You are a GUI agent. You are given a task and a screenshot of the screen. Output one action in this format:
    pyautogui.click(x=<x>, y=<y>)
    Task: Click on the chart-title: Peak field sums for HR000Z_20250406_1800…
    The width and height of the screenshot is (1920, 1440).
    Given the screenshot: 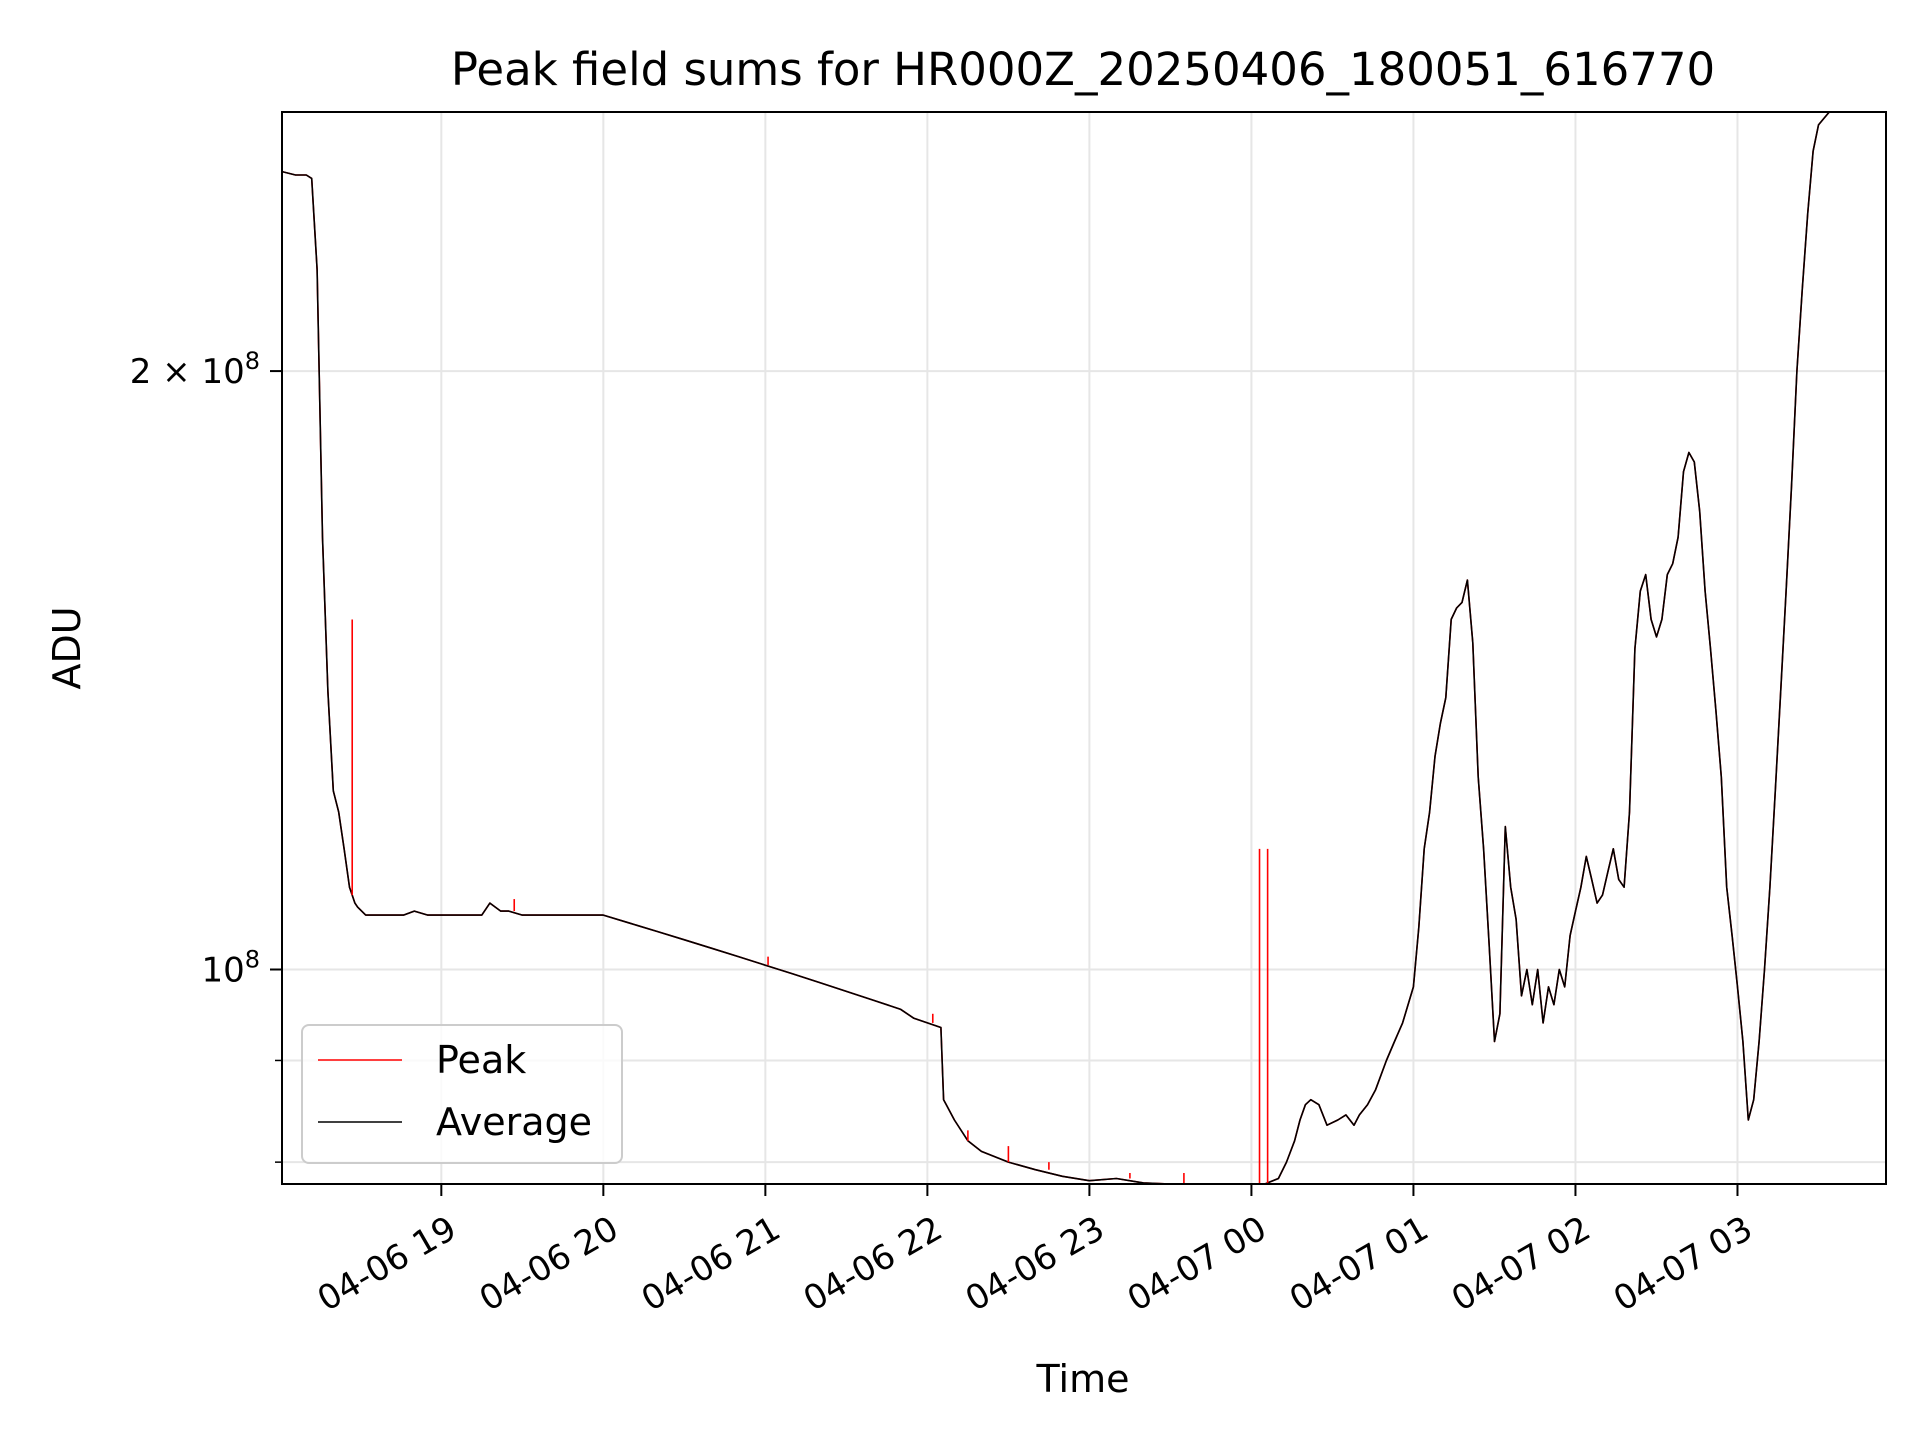 What is the action you would take?
    pyautogui.click(x=1083, y=69)
    